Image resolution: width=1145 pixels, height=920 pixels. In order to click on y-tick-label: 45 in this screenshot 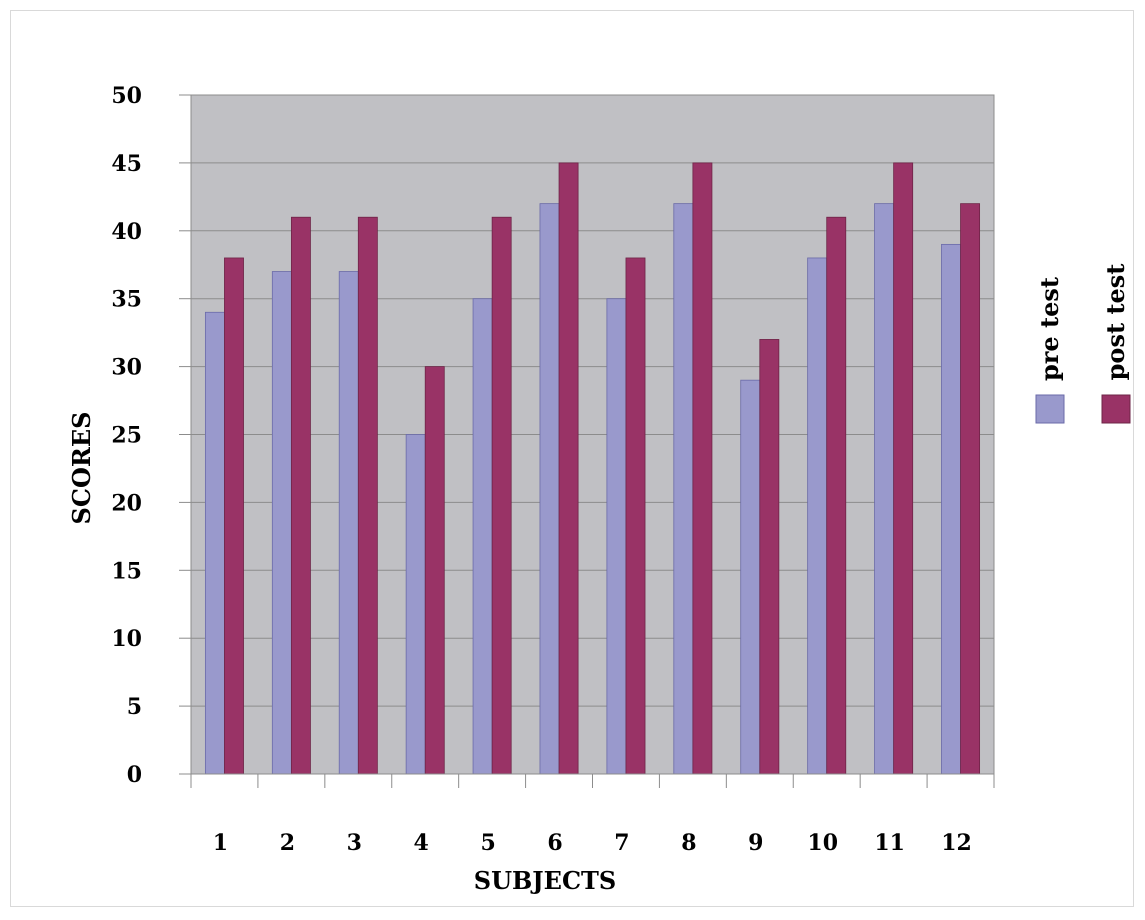, I will do `click(126, 164)`.